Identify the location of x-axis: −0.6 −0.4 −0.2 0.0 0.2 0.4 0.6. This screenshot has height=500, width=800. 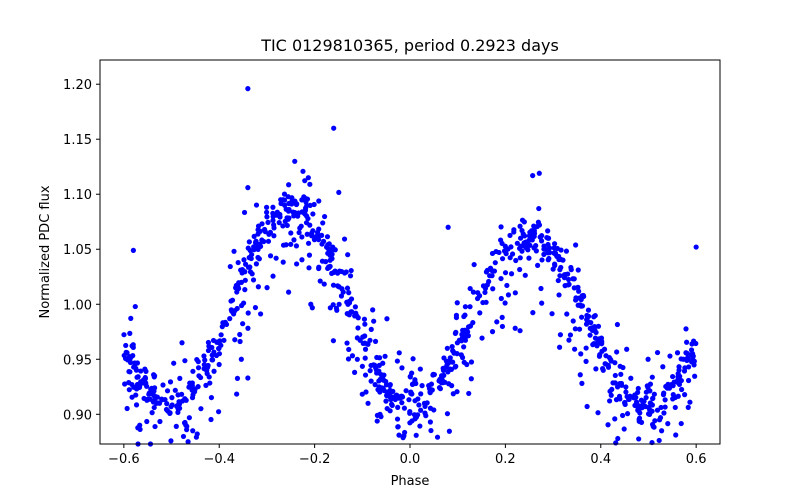
(407, 455).